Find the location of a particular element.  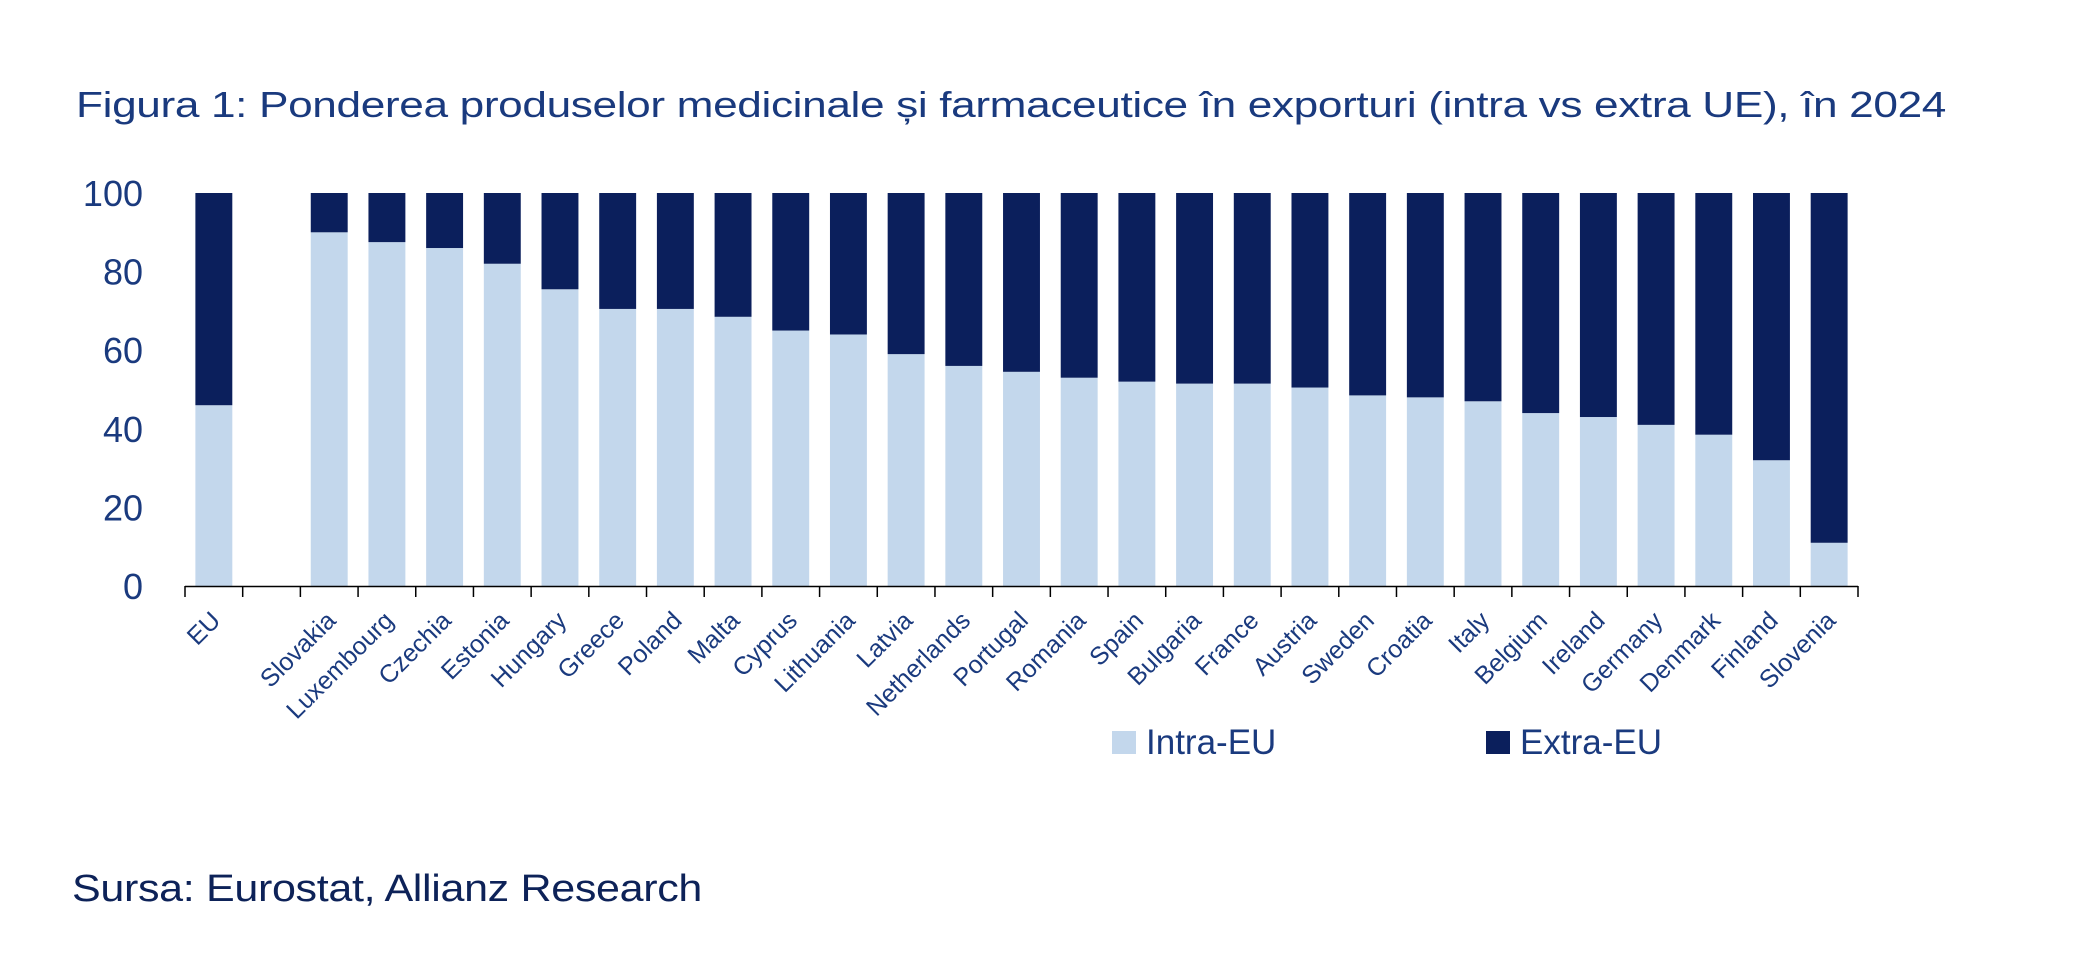

bar-intra-eu-portugal is located at coordinates (1021, 478).